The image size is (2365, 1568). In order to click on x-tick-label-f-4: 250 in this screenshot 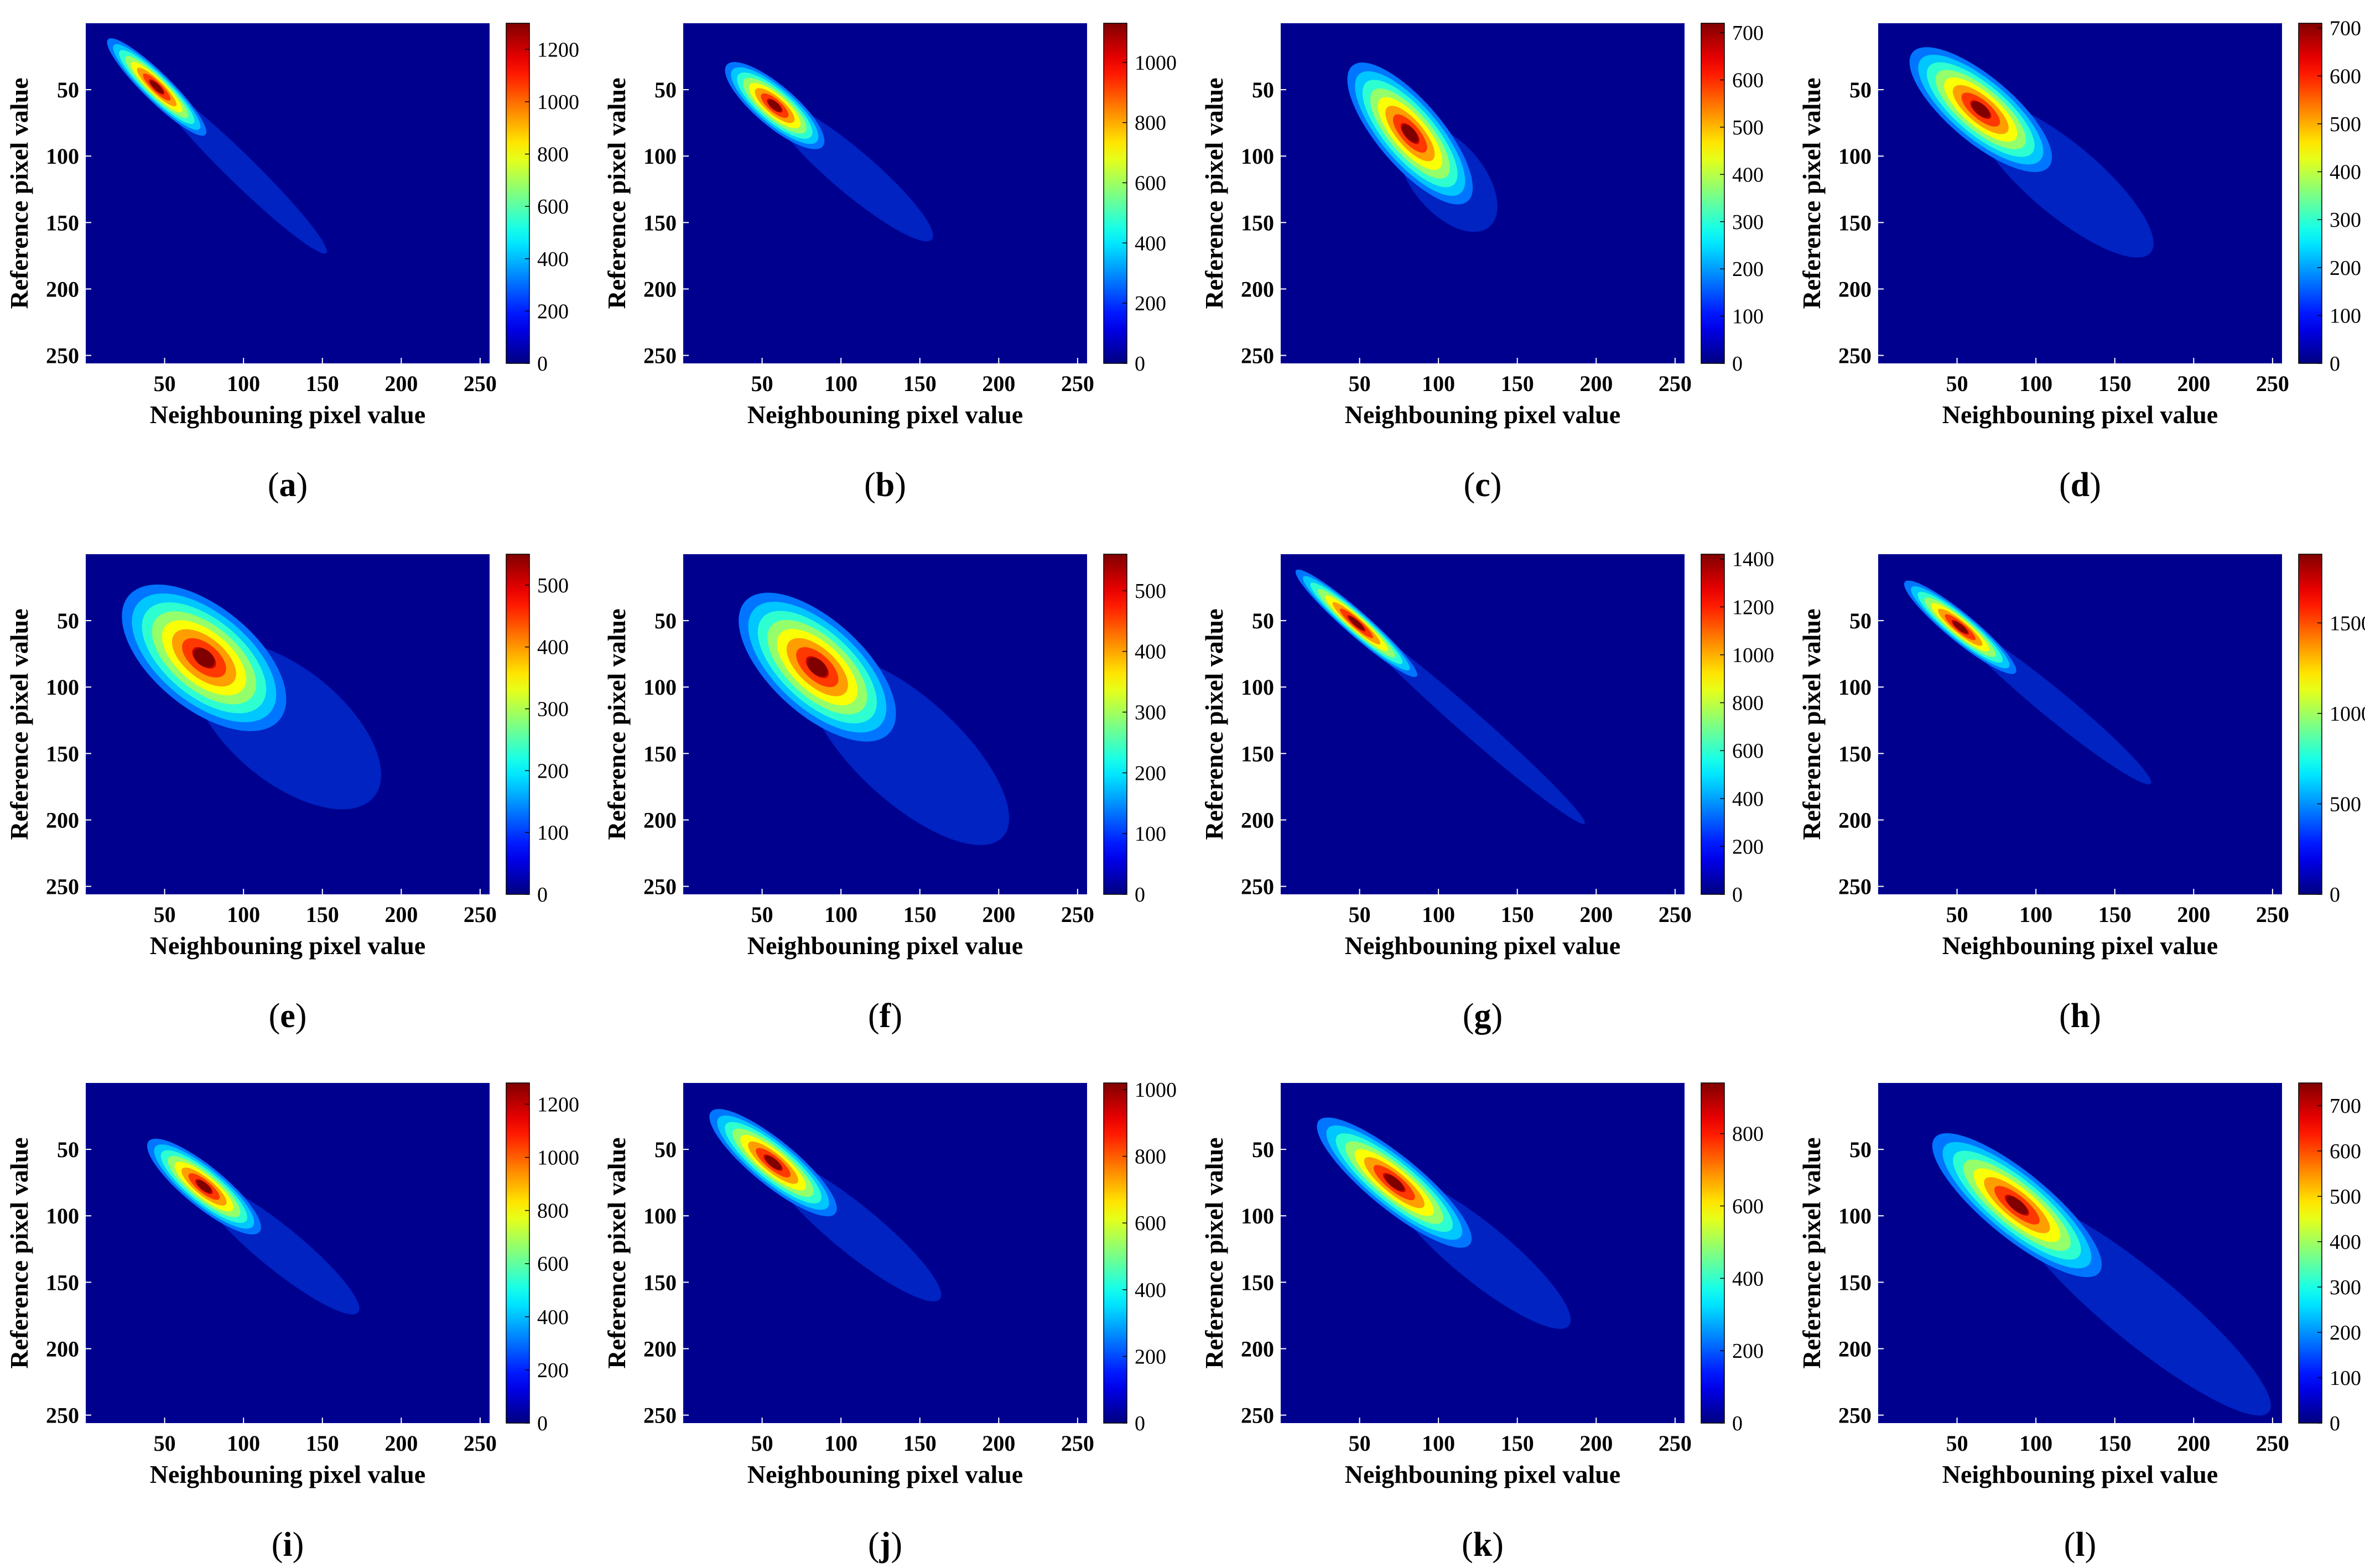, I will do `click(1077, 914)`.